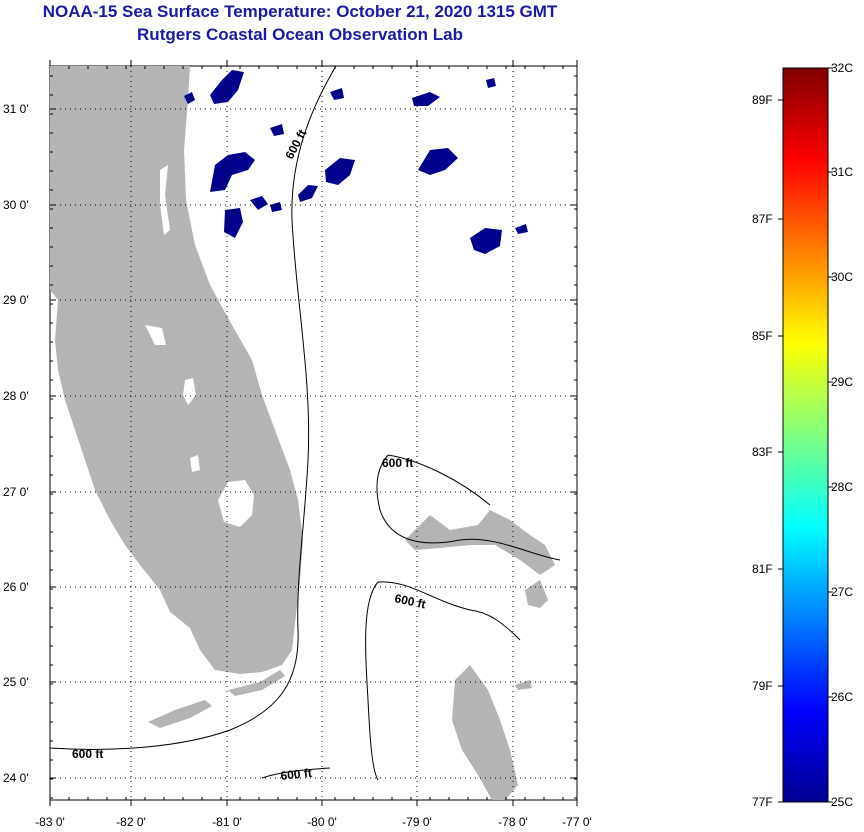  I want to click on contour-label-left: 600 ft, so click(87, 754).